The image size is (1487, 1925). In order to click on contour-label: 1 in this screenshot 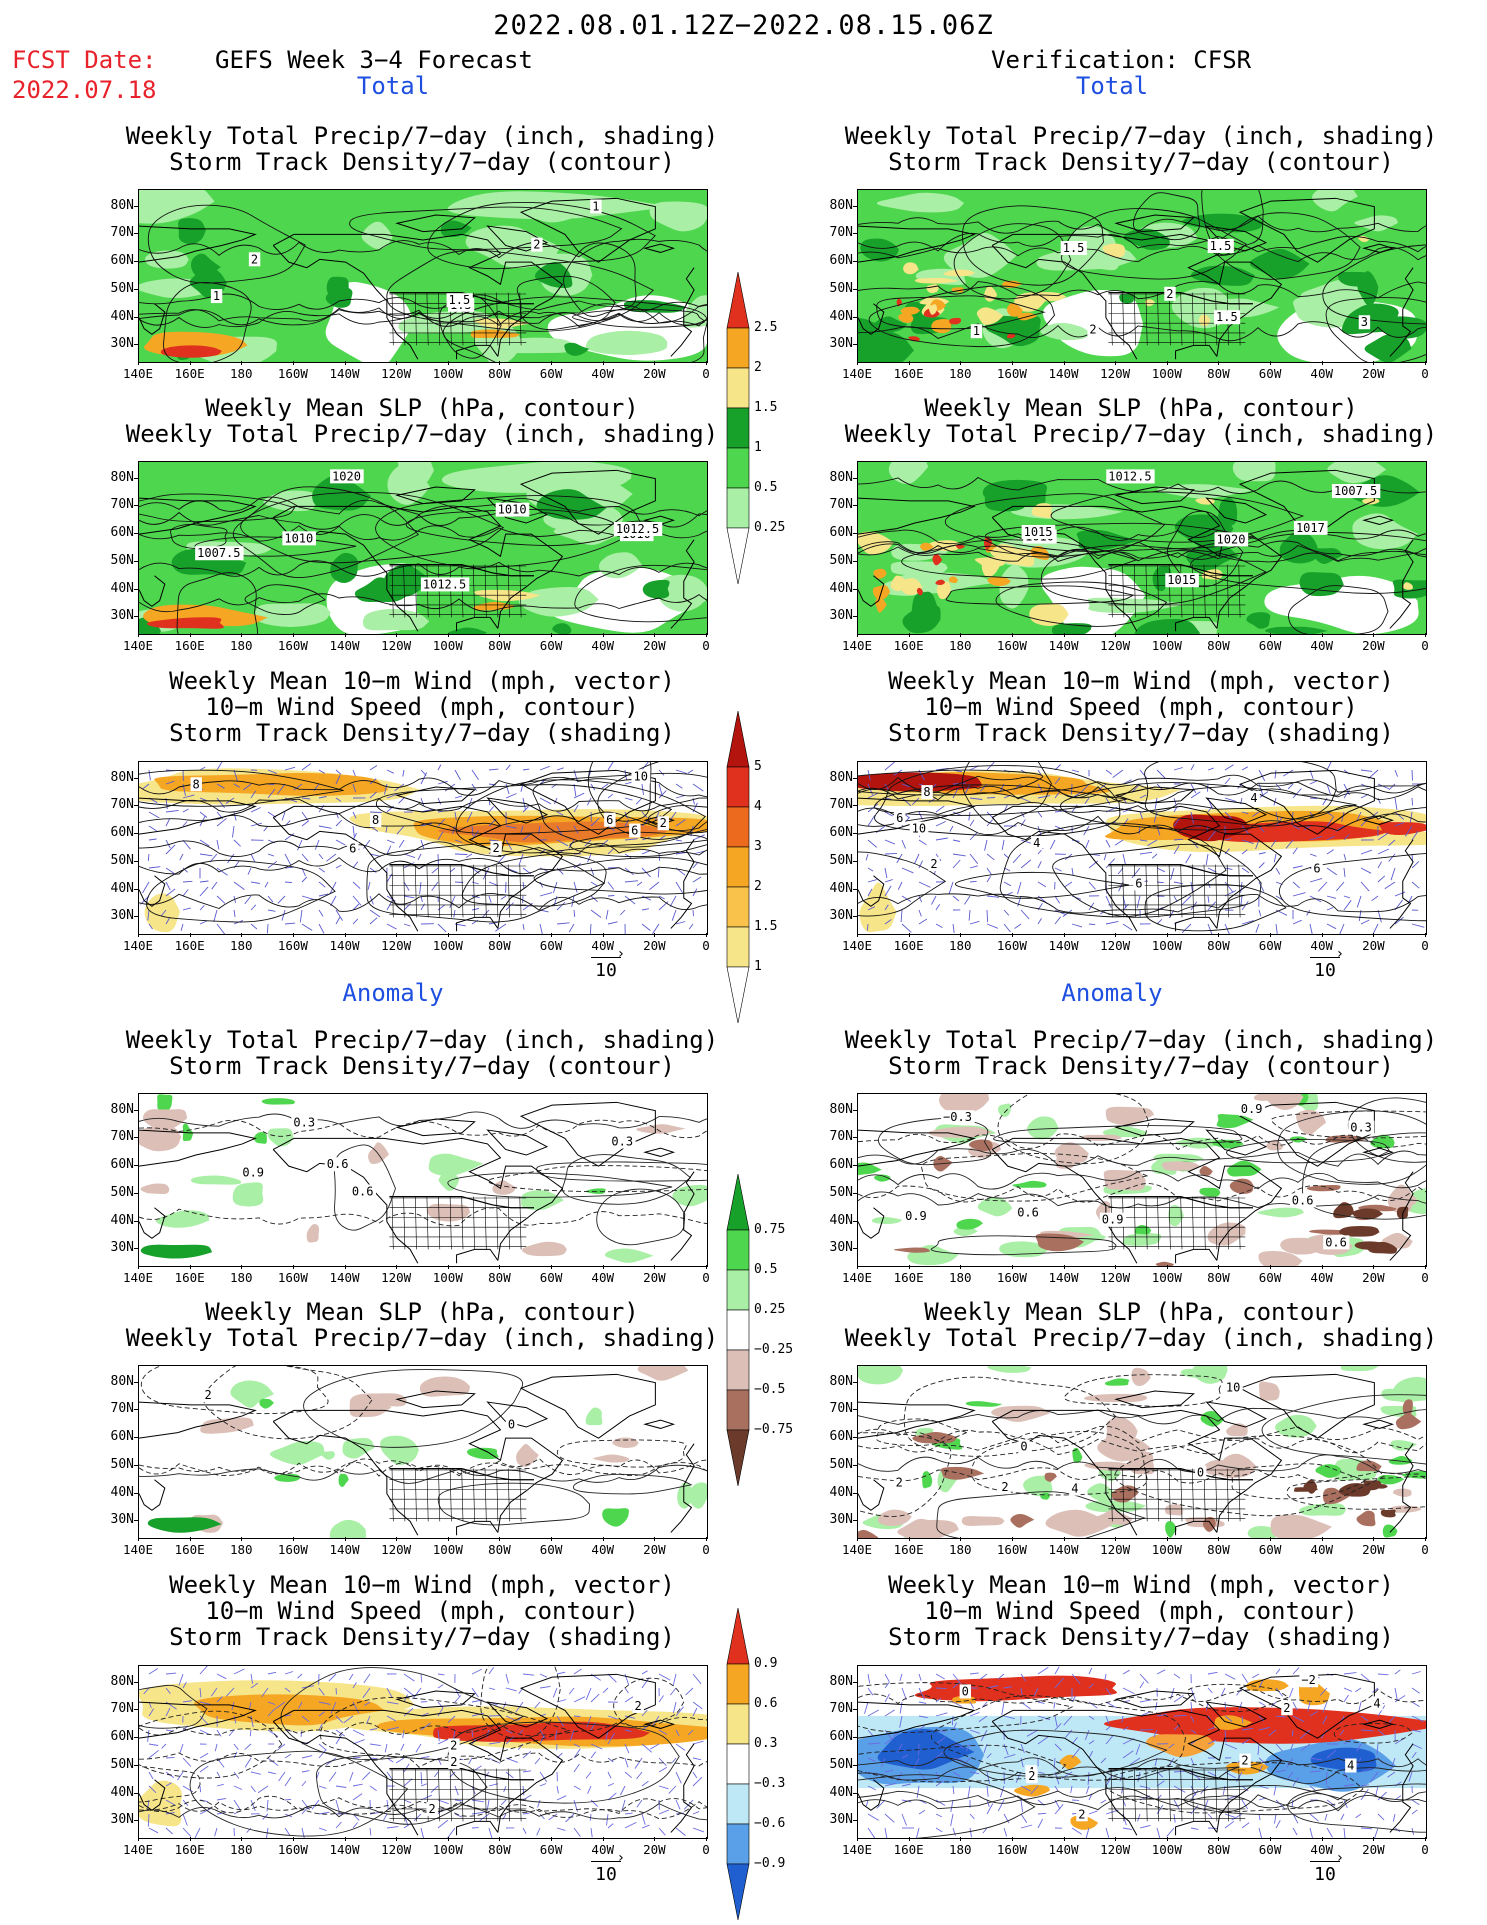, I will do `click(595, 206)`.